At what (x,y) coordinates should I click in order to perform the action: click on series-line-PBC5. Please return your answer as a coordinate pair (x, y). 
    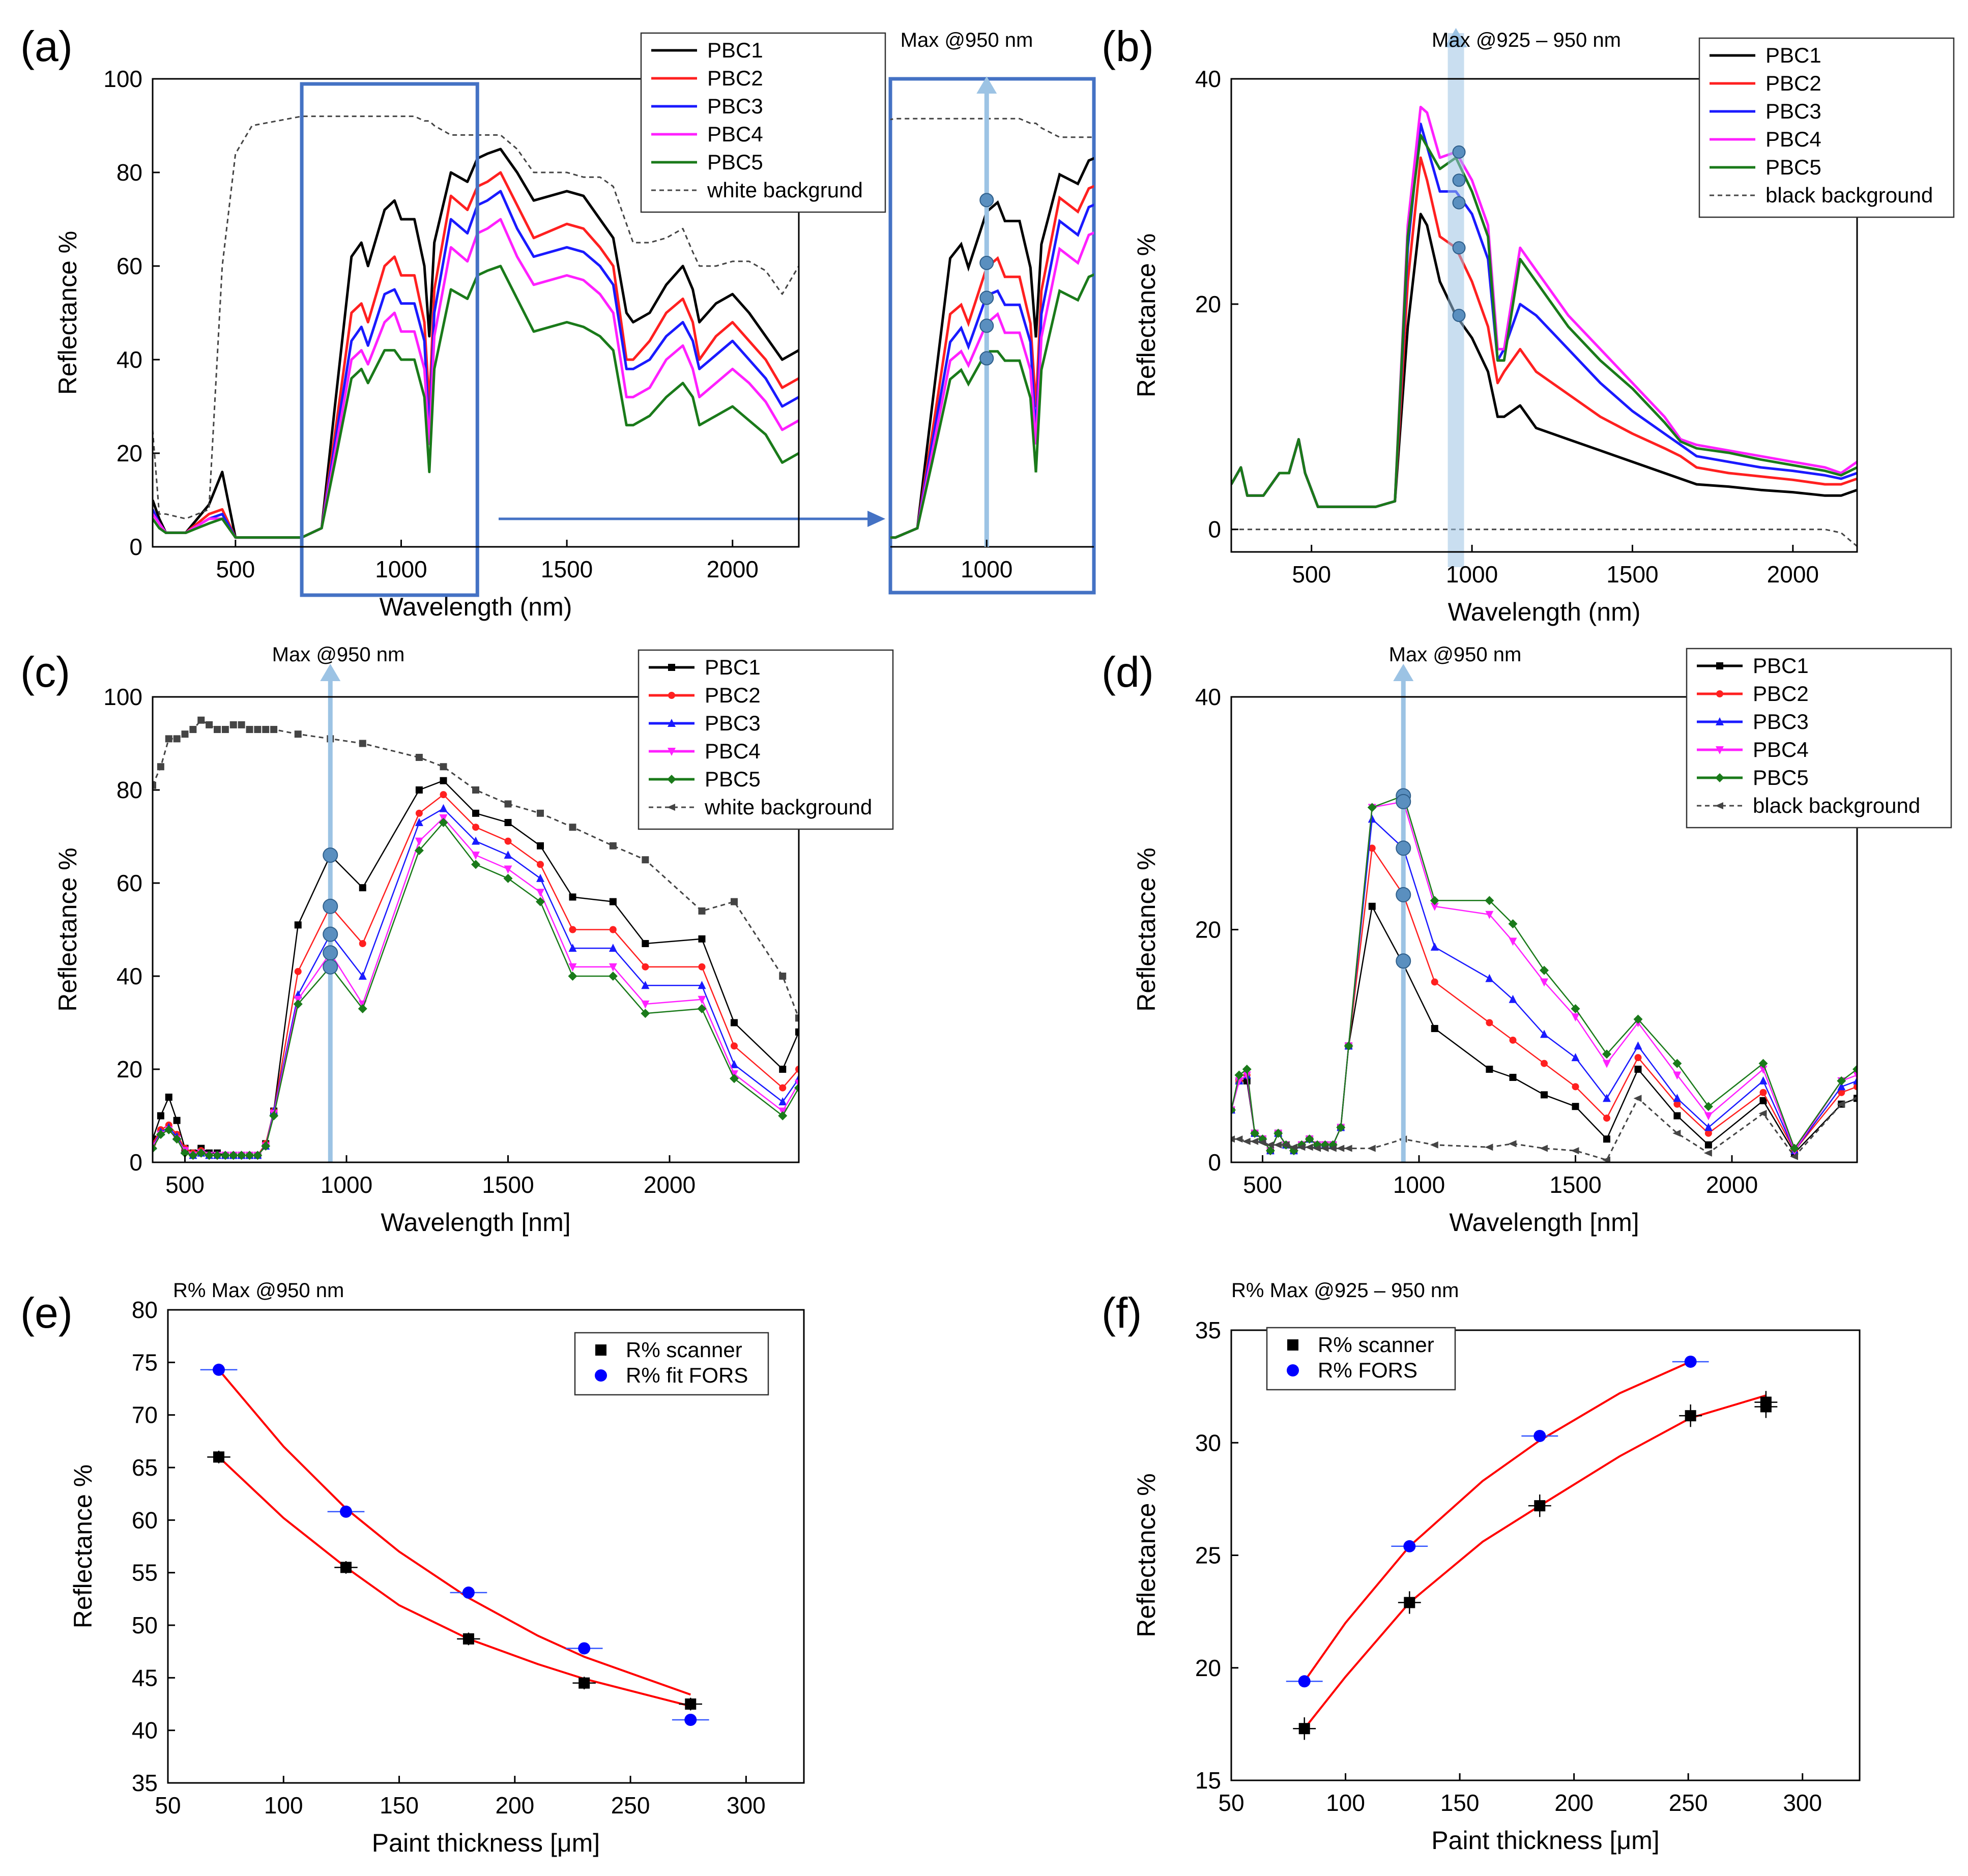
    Looking at the image, I should click on (1544, 321).